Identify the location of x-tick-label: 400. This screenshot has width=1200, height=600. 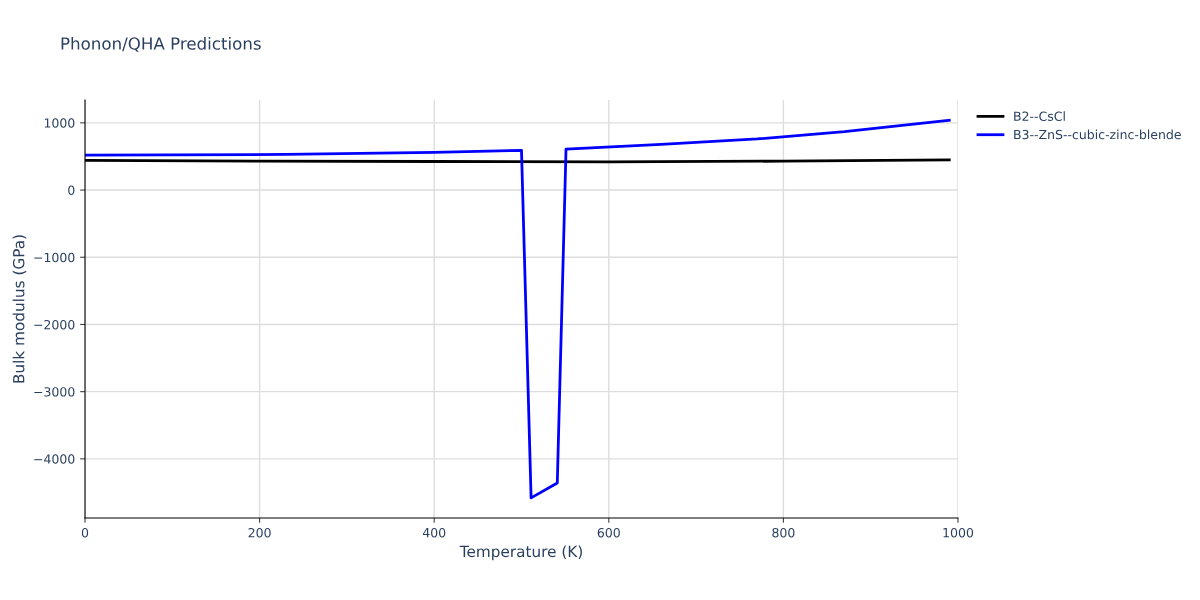
(434, 532).